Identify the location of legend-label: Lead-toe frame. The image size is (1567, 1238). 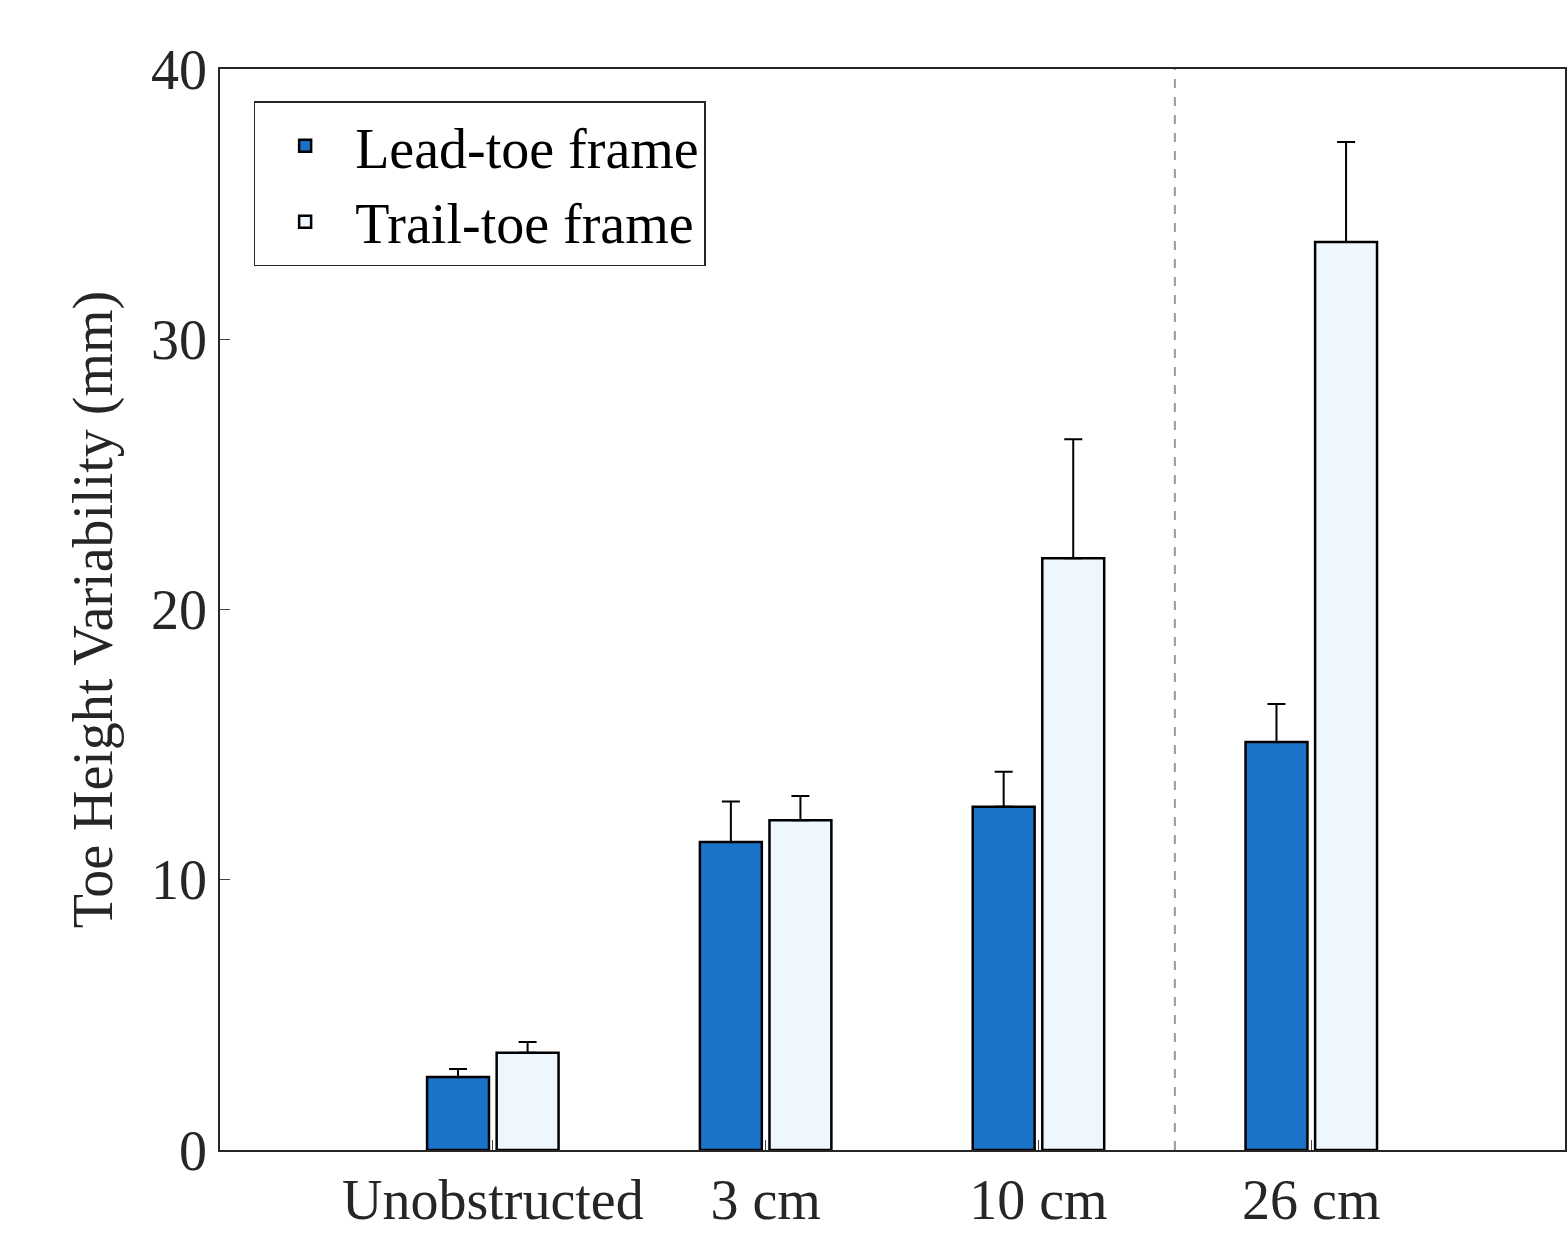
(527, 148).